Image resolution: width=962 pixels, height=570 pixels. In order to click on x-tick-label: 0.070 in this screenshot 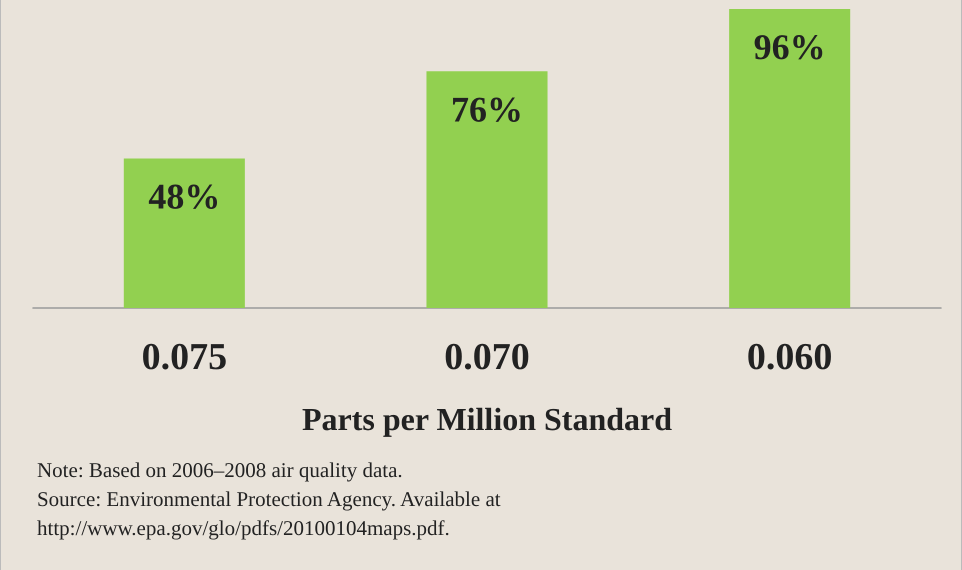, I will do `click(487, 357)`.